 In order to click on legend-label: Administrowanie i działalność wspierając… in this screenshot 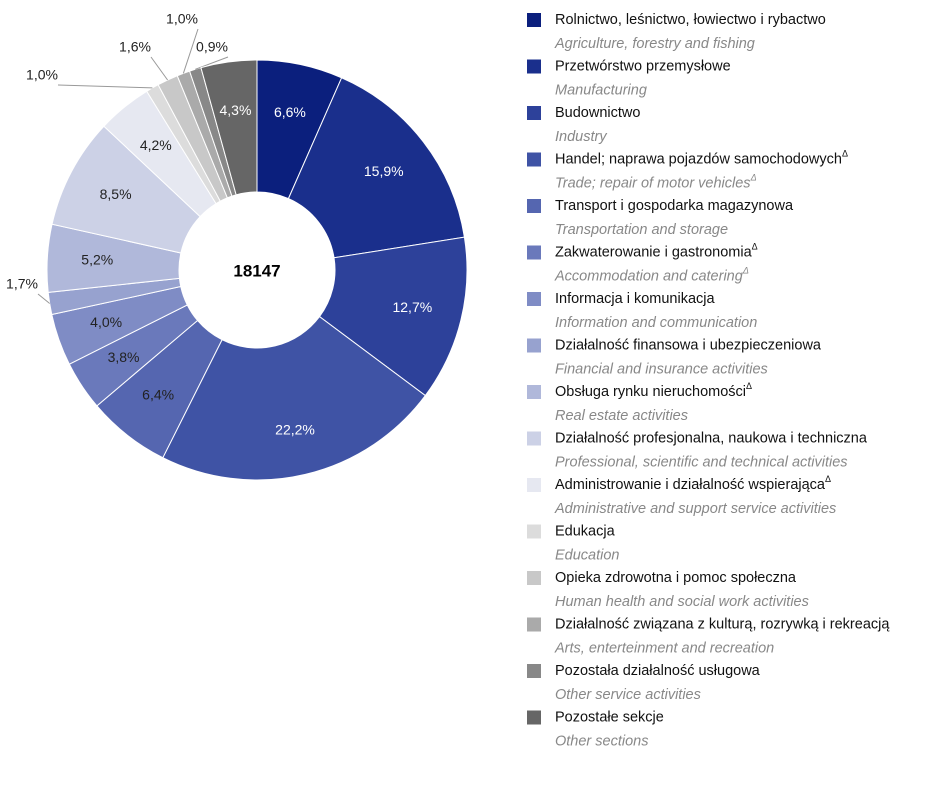, I will do `click(693, 483)`.